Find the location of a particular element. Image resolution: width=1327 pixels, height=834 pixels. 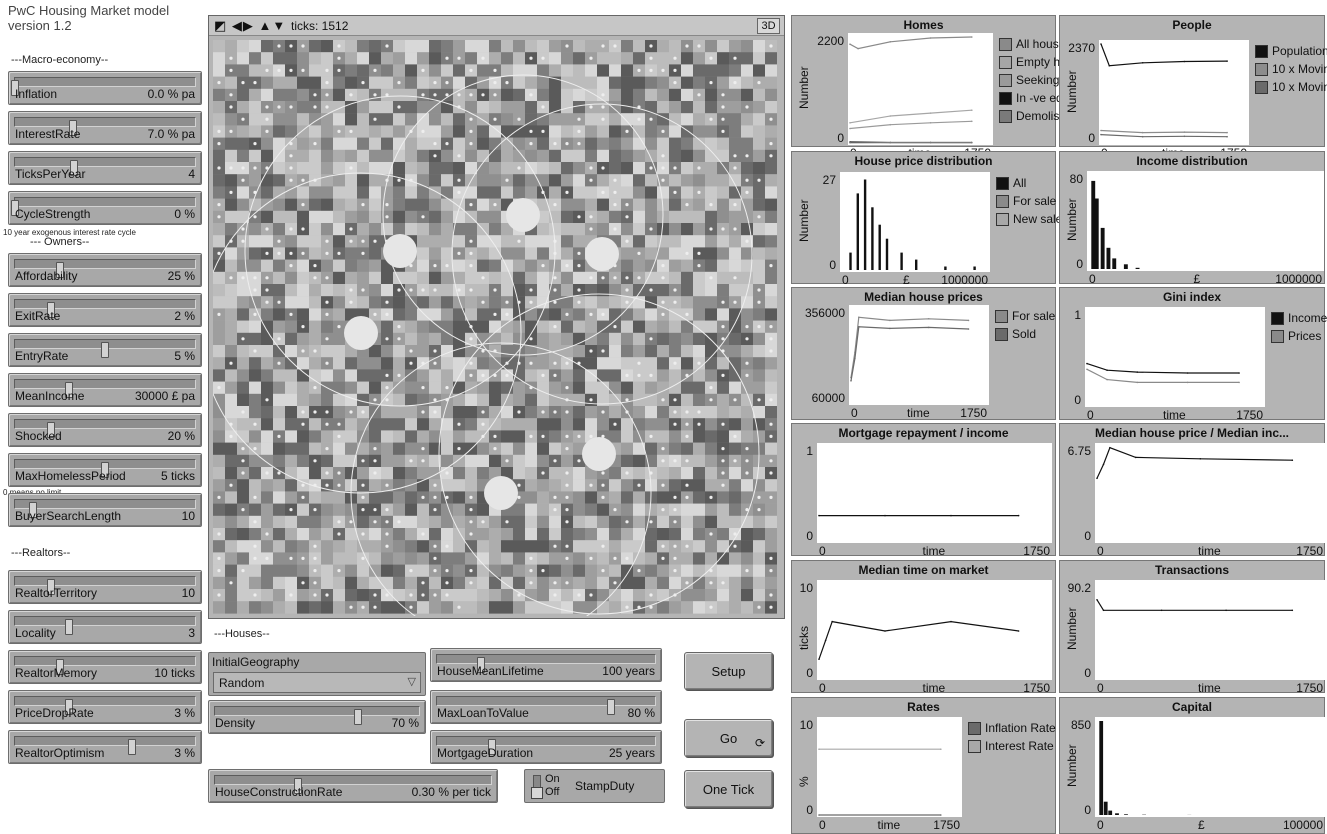

3d-view-button: 3D is located at coordinates (768, 26).